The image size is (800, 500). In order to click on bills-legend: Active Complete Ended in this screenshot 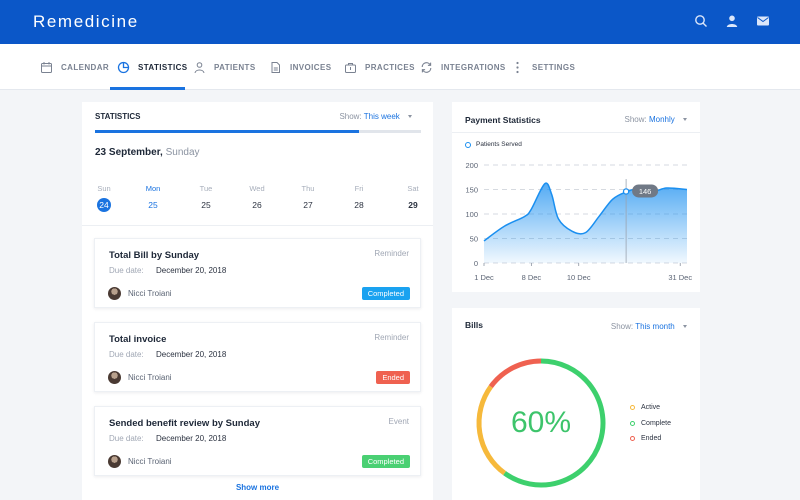, I will do `click(650, 423)`.